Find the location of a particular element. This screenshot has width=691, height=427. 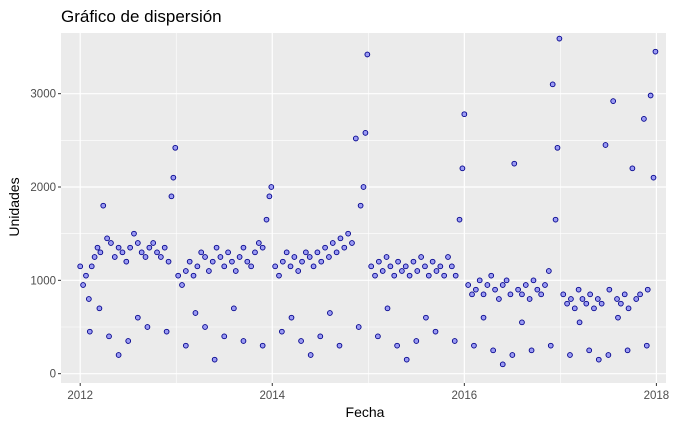

y-tick-label: 3000 is located at coordinates (43, 95).